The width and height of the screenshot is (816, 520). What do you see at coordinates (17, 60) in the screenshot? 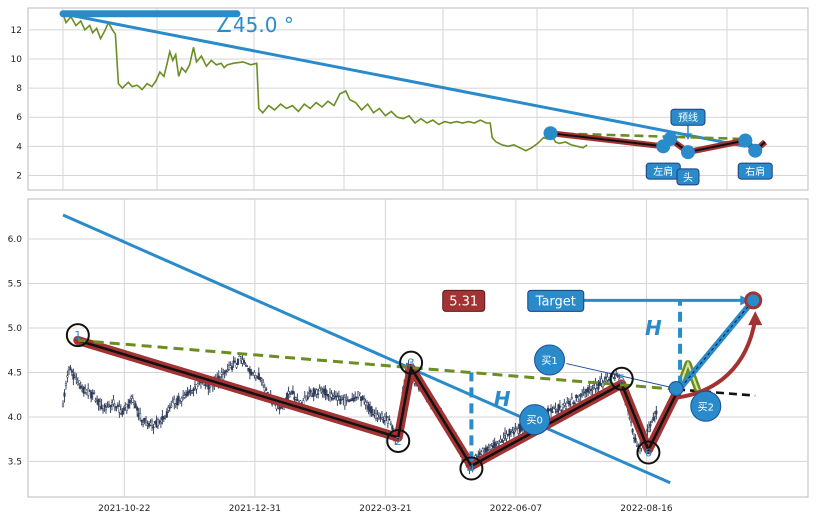
I see `top-y-tick-label: 10` at bounding box center [17, 60].